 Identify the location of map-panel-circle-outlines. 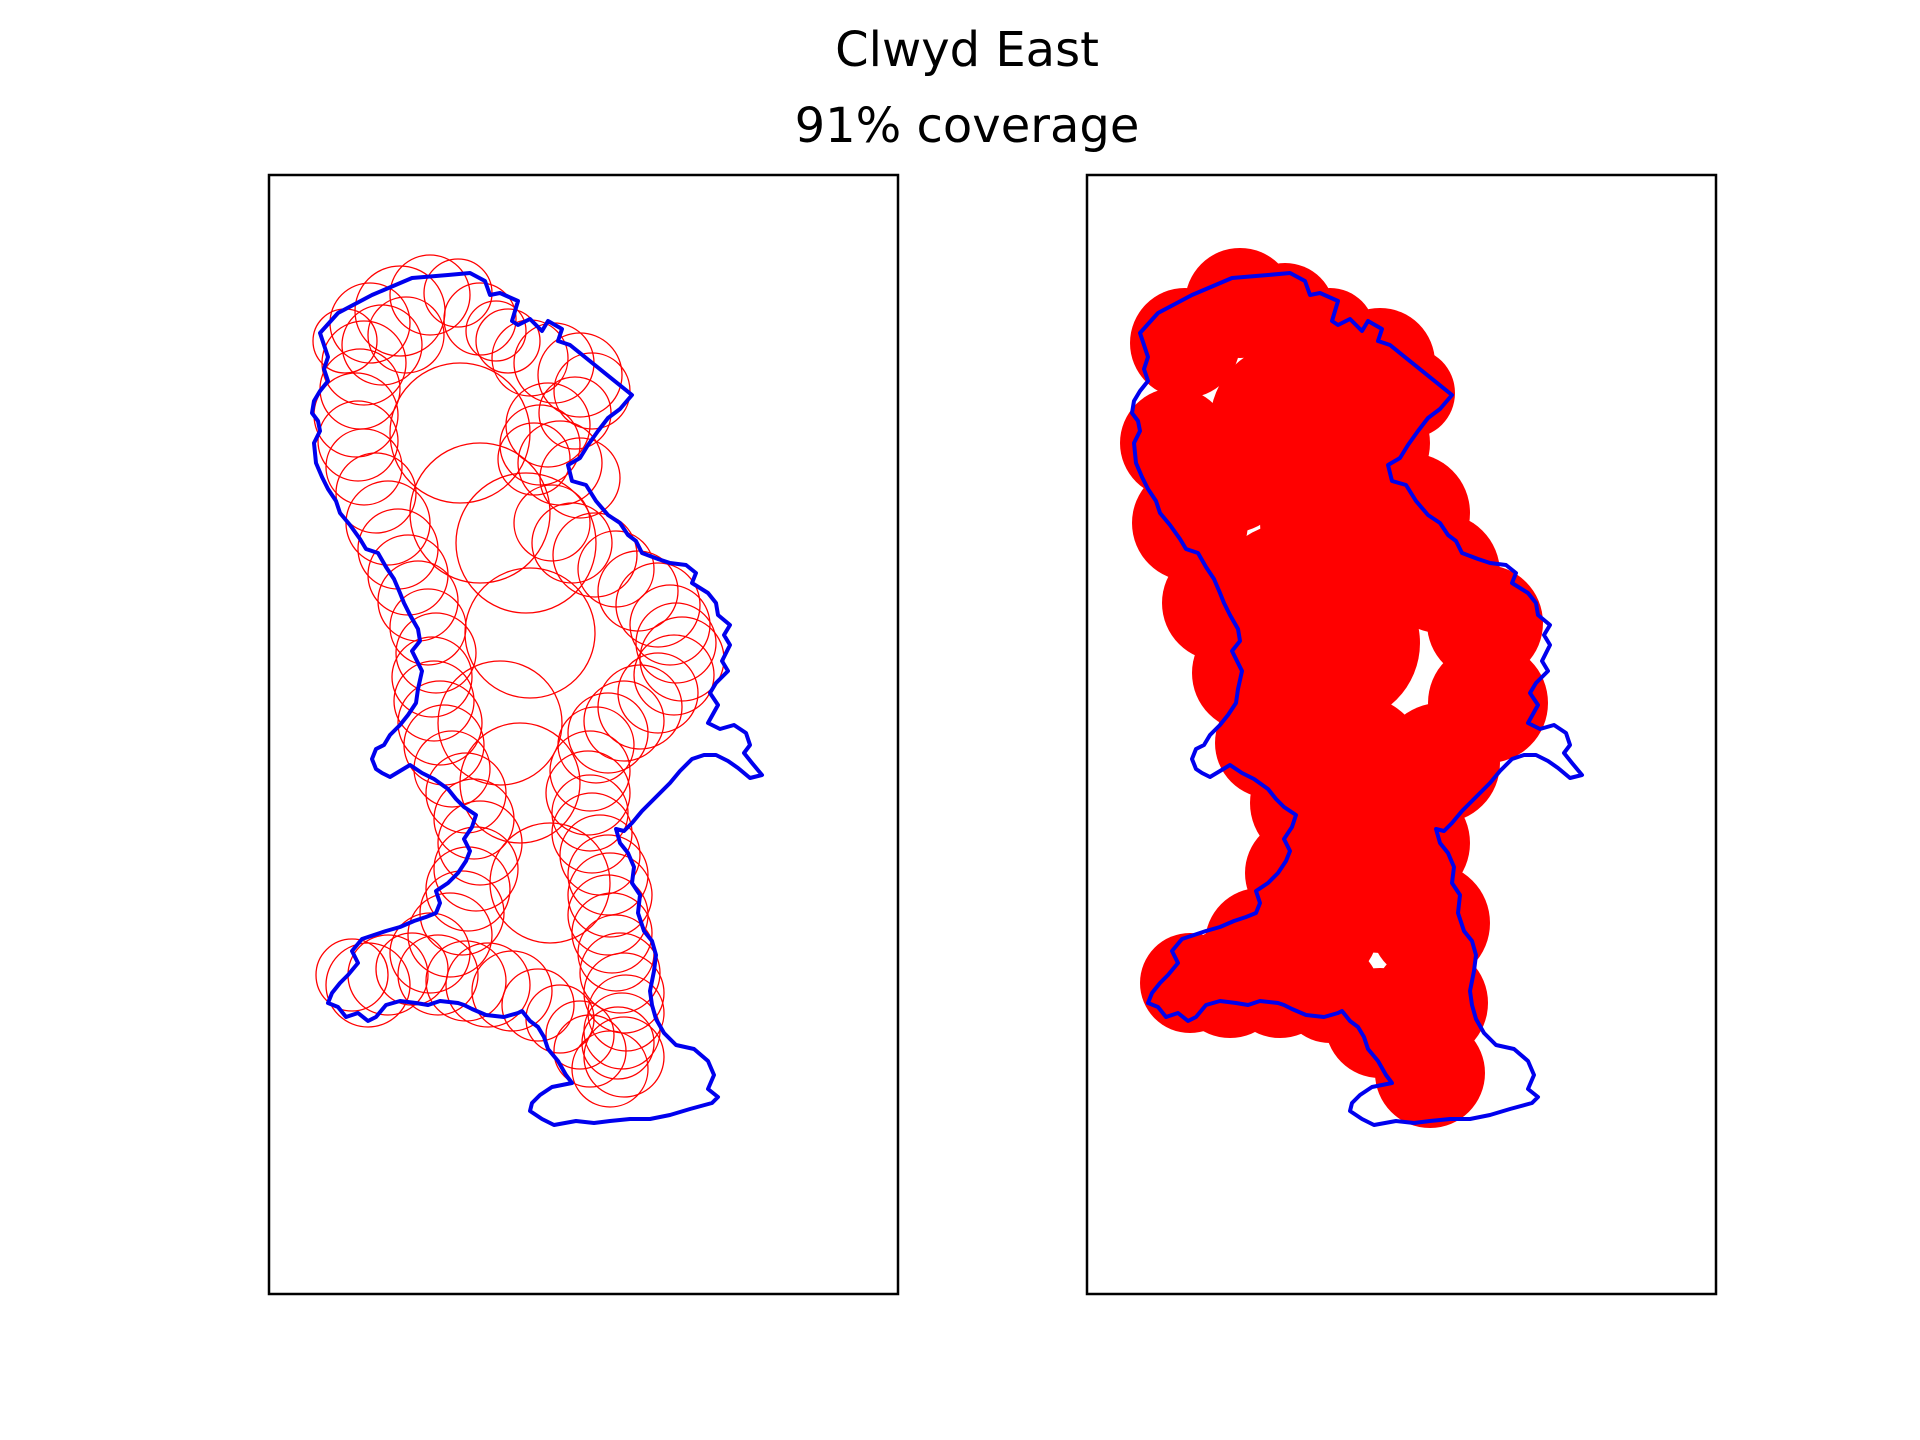
(537, 690).